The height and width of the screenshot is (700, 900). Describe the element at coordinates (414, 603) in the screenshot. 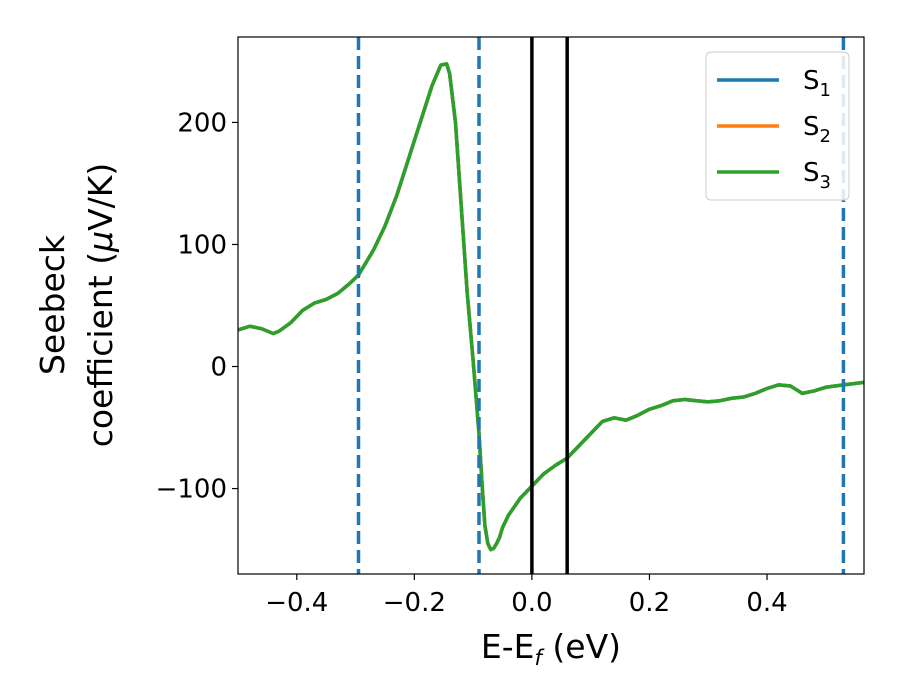

I see `x-tick-label-2: −0.2` at that location.